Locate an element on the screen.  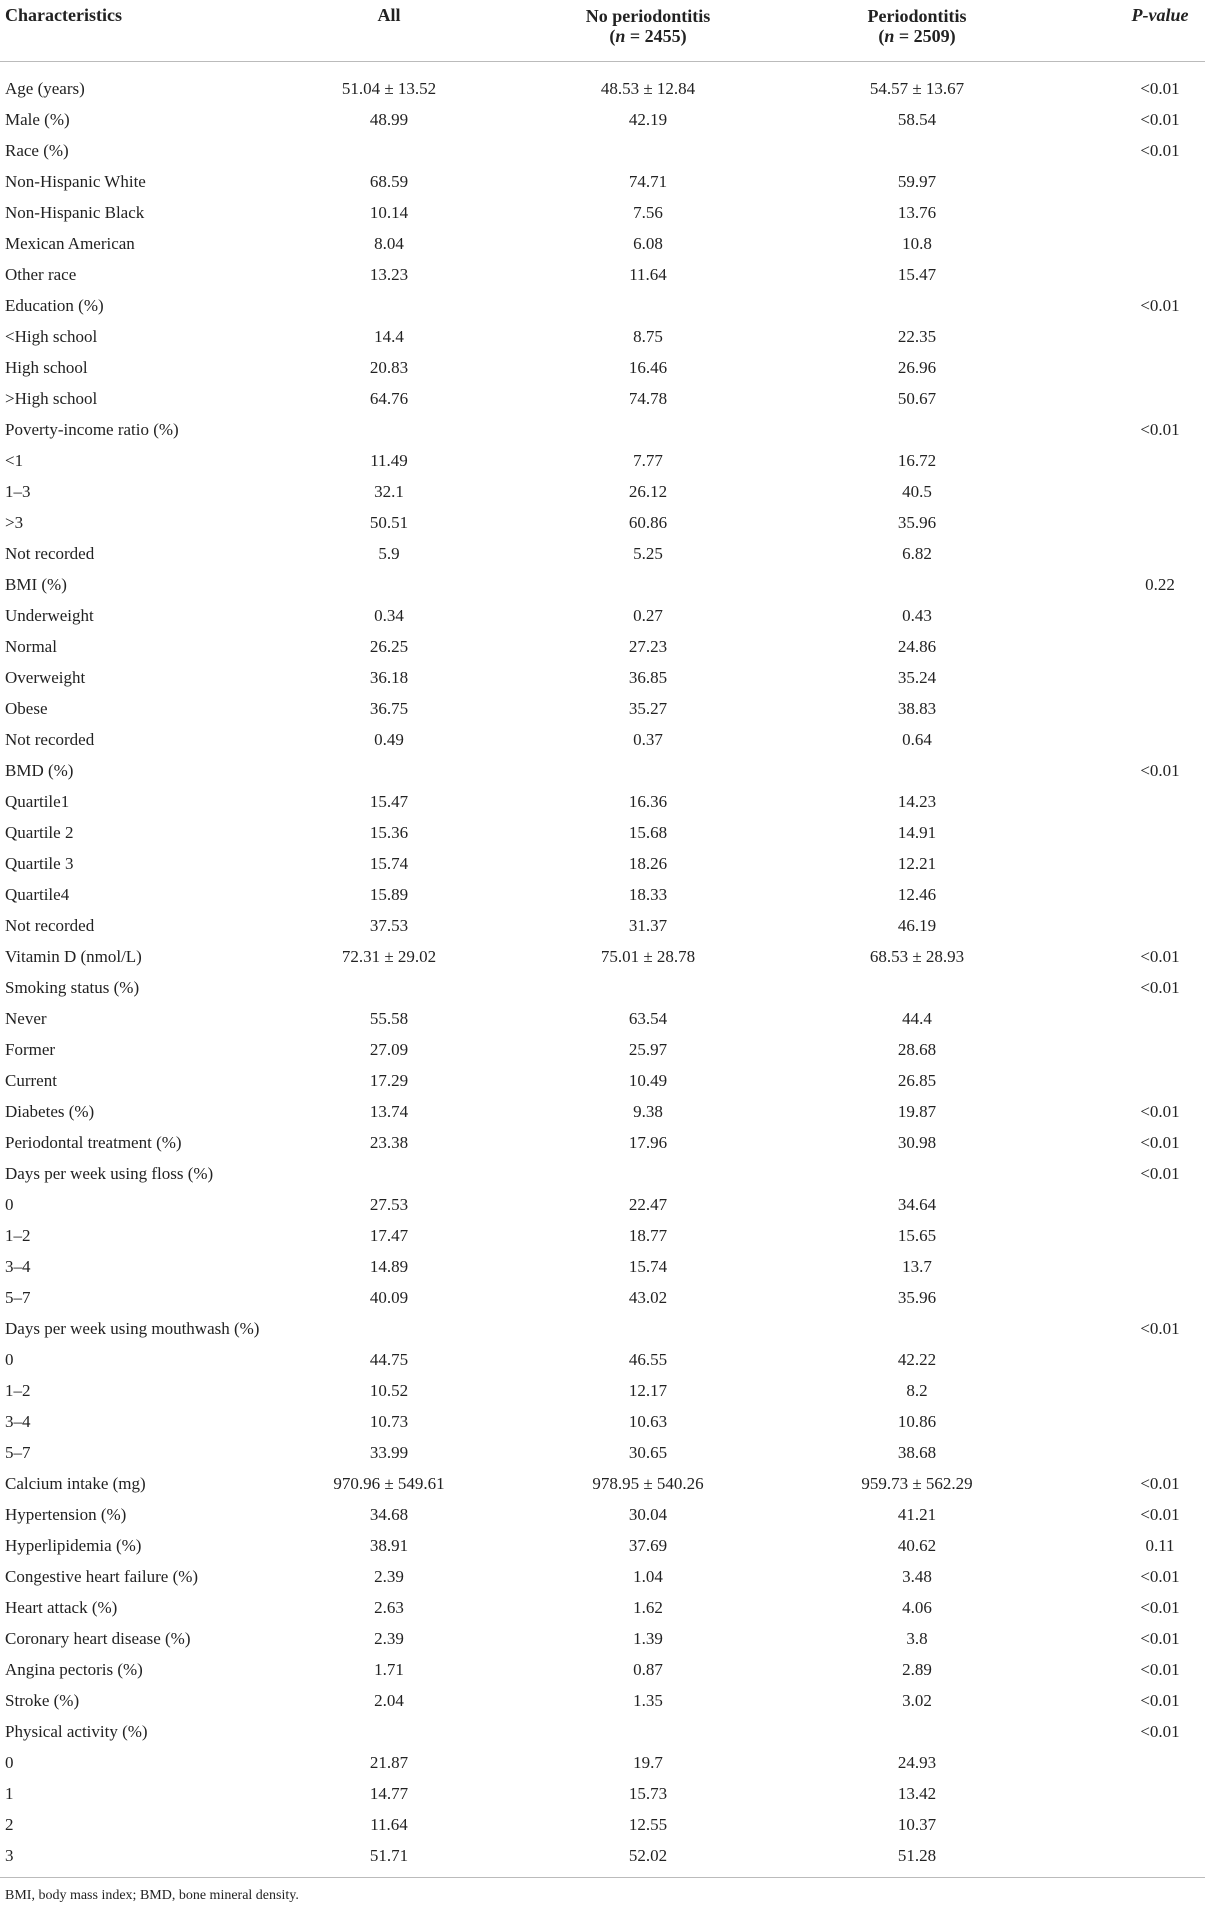
table-cell: 22.47 is located at coordinates (648, 1204).